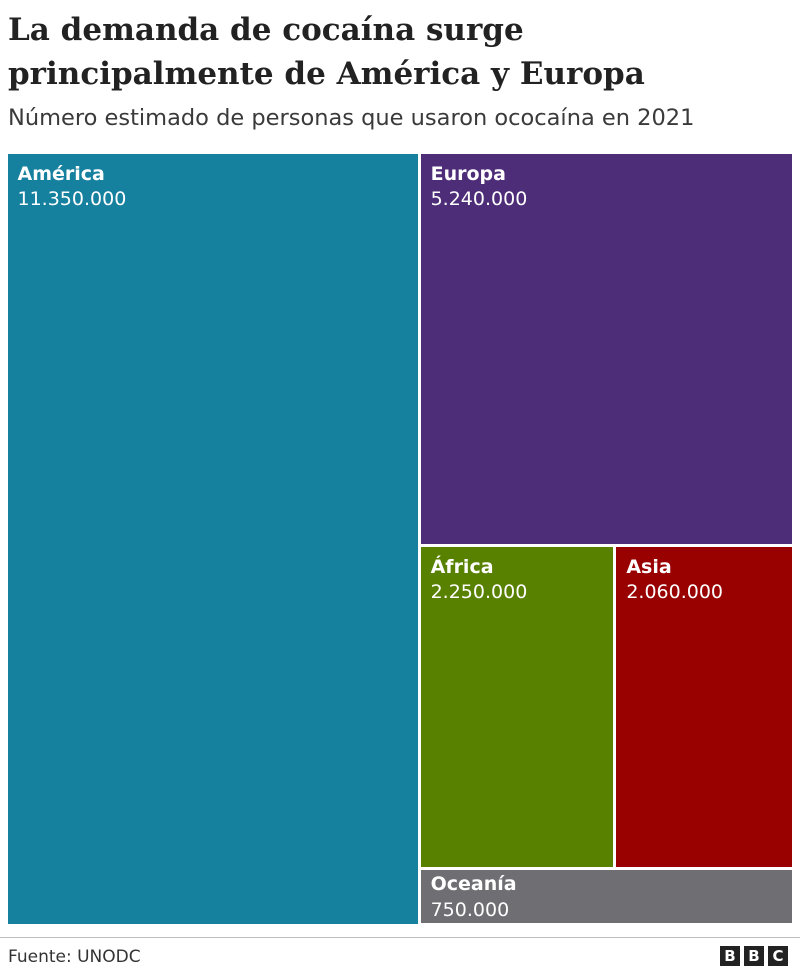 This screenshot has height=976, width=800. What do you see at coordinates (649, 566) in the screenshot?
I see `tile-label: Asia` at bounding box center [649, 566].